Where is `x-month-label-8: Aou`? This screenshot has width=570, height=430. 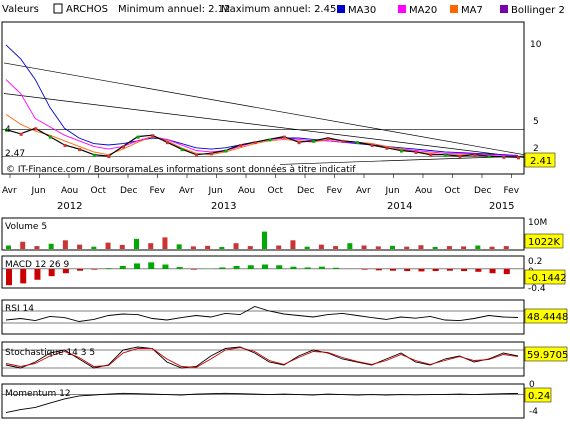 x-month-label-8: Aou is located at coordinates (246, 191).